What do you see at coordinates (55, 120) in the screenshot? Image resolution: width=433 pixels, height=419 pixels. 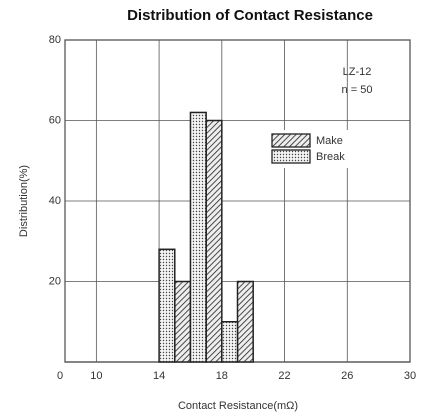 I see `y-tick-label: 60` at bounding box center [55, 120].